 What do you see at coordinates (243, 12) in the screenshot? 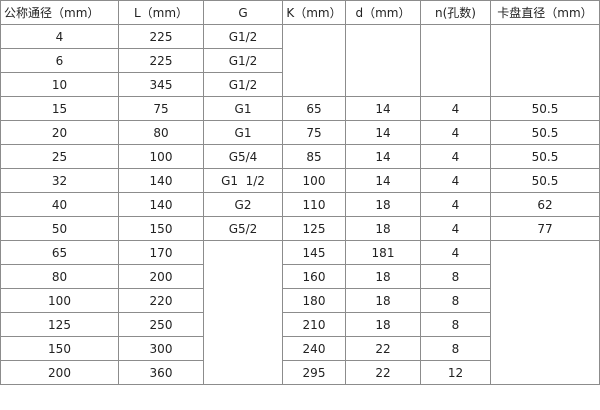
I see `header-cell: G` at bounding box center [243, 12].